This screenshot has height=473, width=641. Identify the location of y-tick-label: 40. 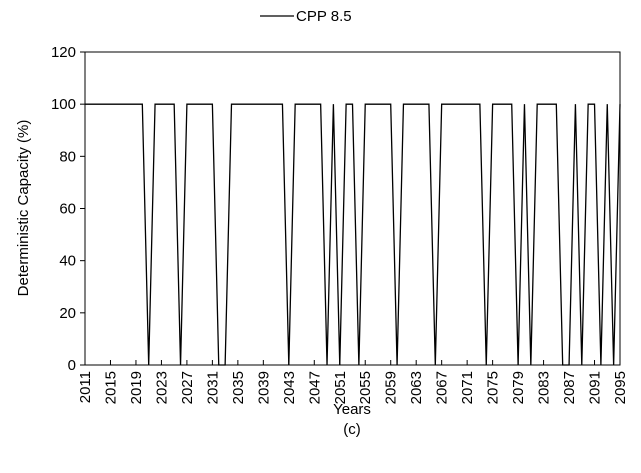
(67, 261).